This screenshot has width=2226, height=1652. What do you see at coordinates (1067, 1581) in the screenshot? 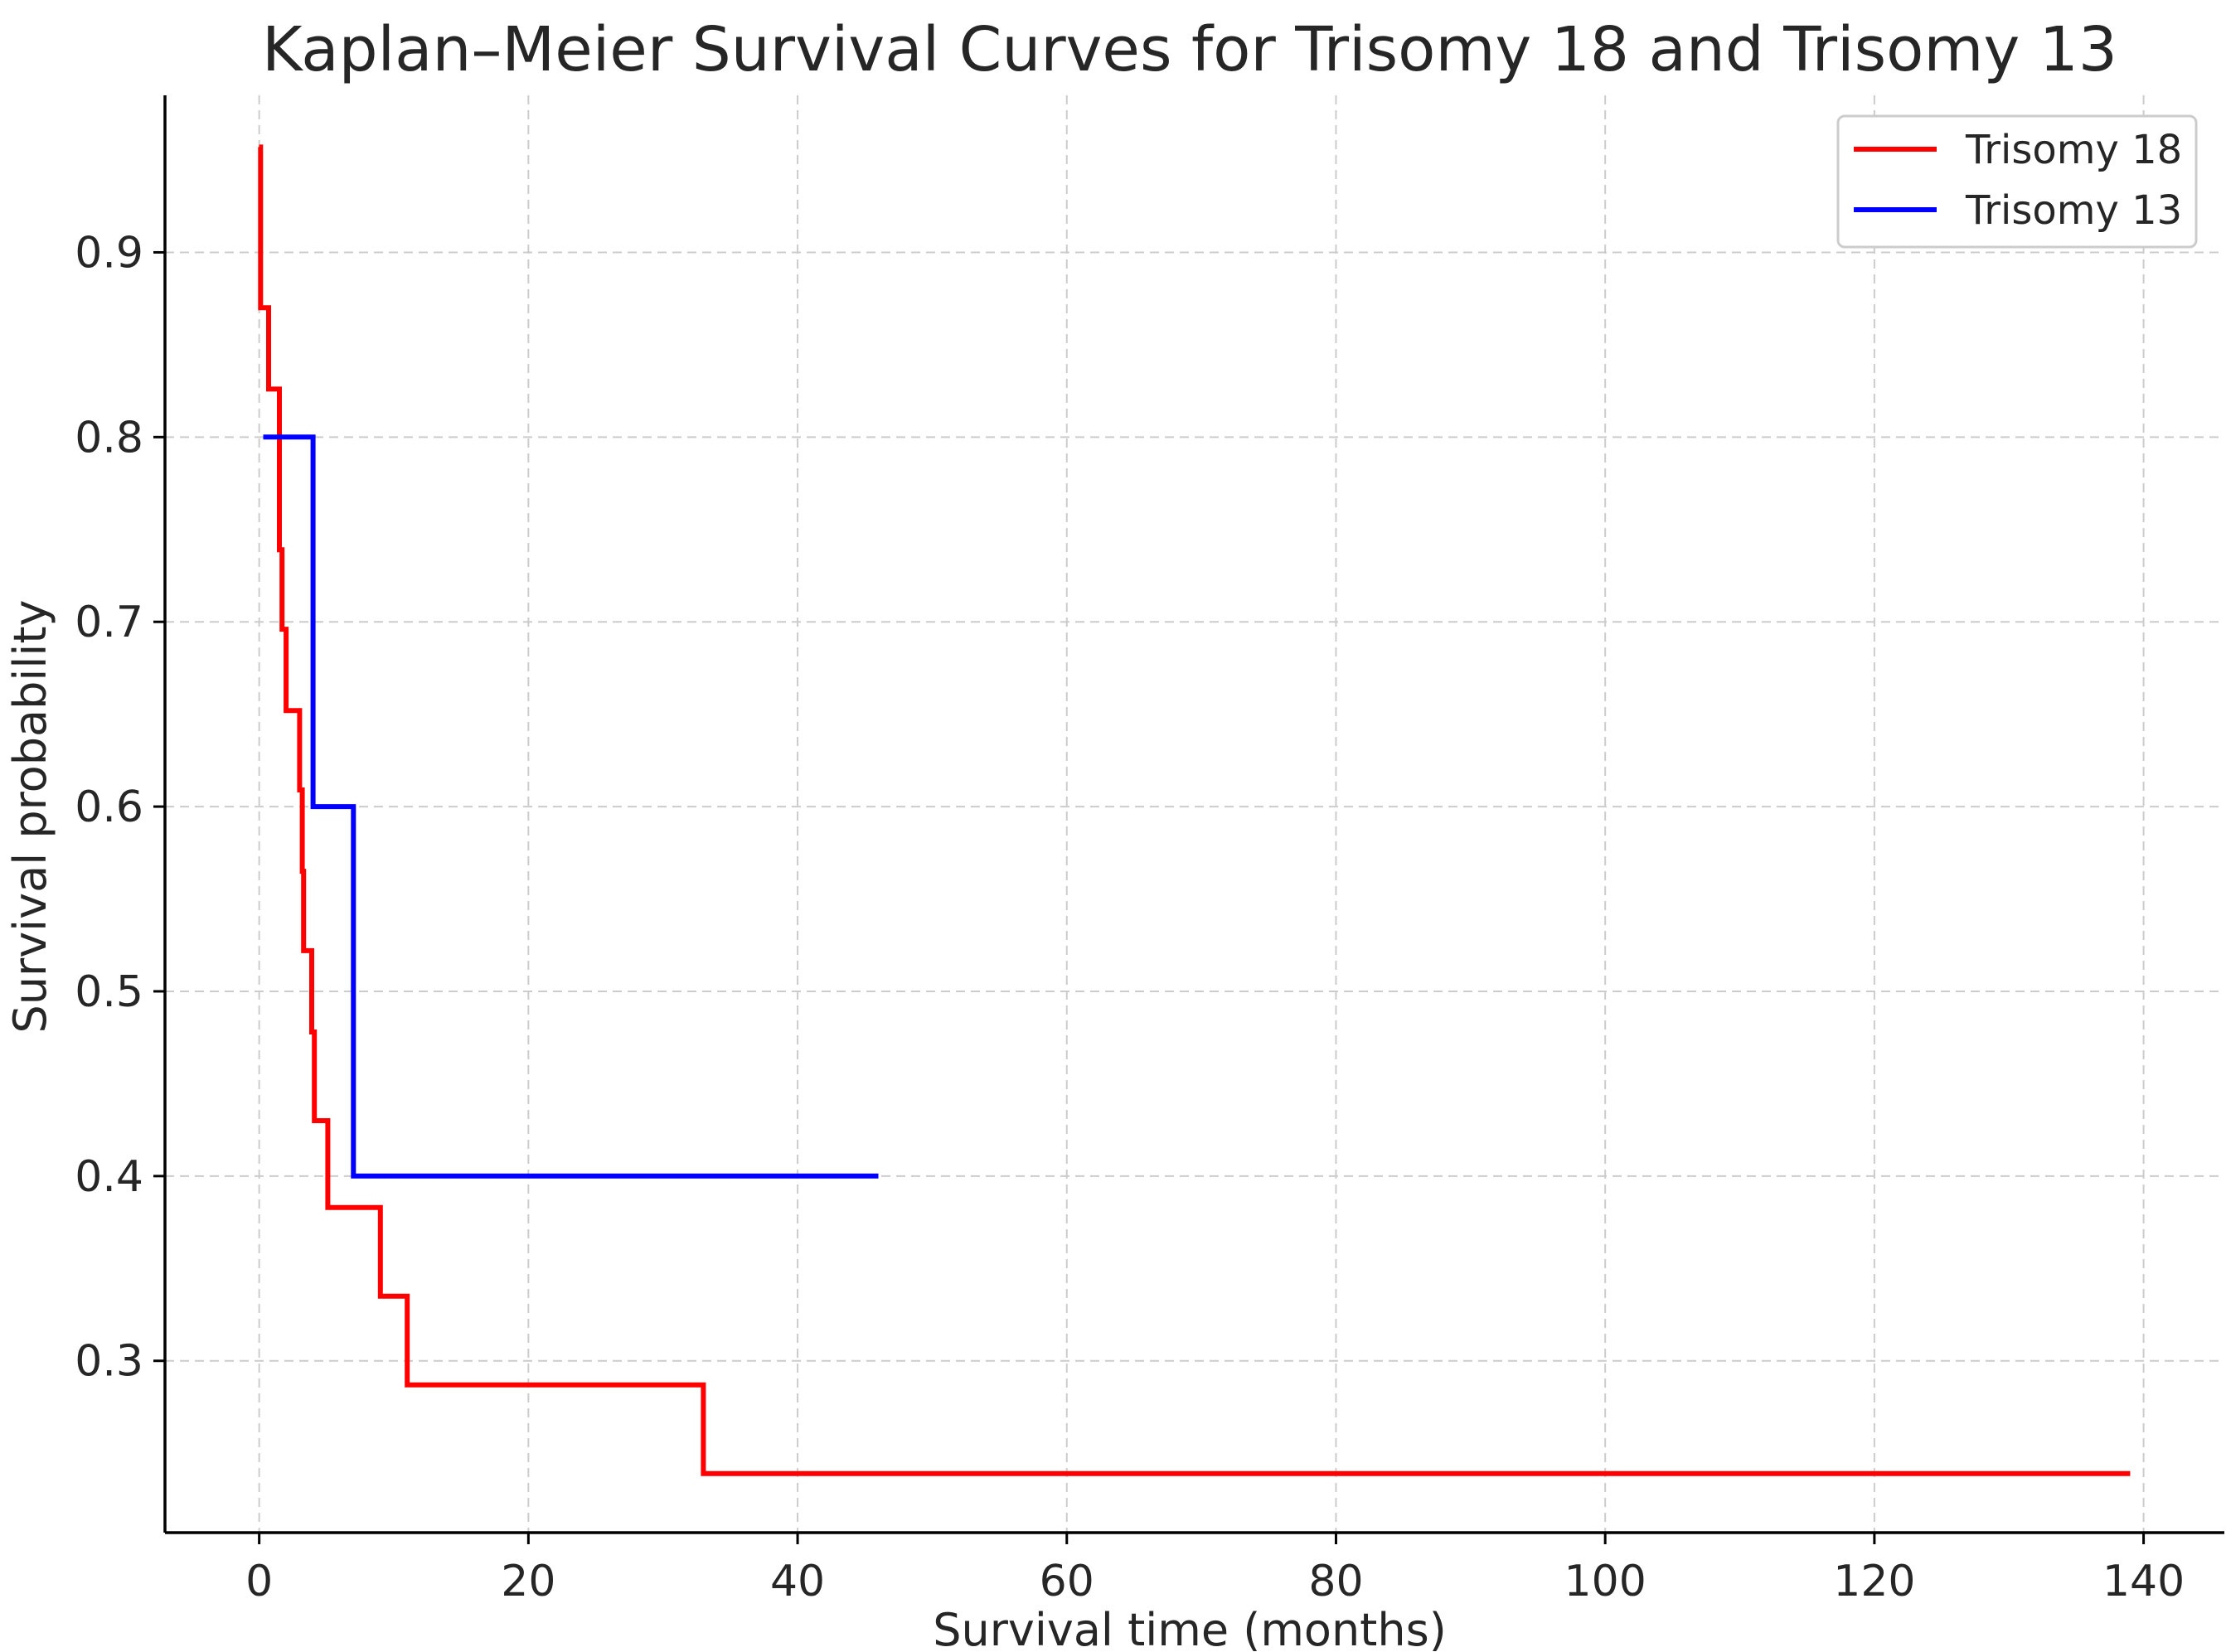
I see `x-tick-label: 60` at bounding box center [1067, 1581].